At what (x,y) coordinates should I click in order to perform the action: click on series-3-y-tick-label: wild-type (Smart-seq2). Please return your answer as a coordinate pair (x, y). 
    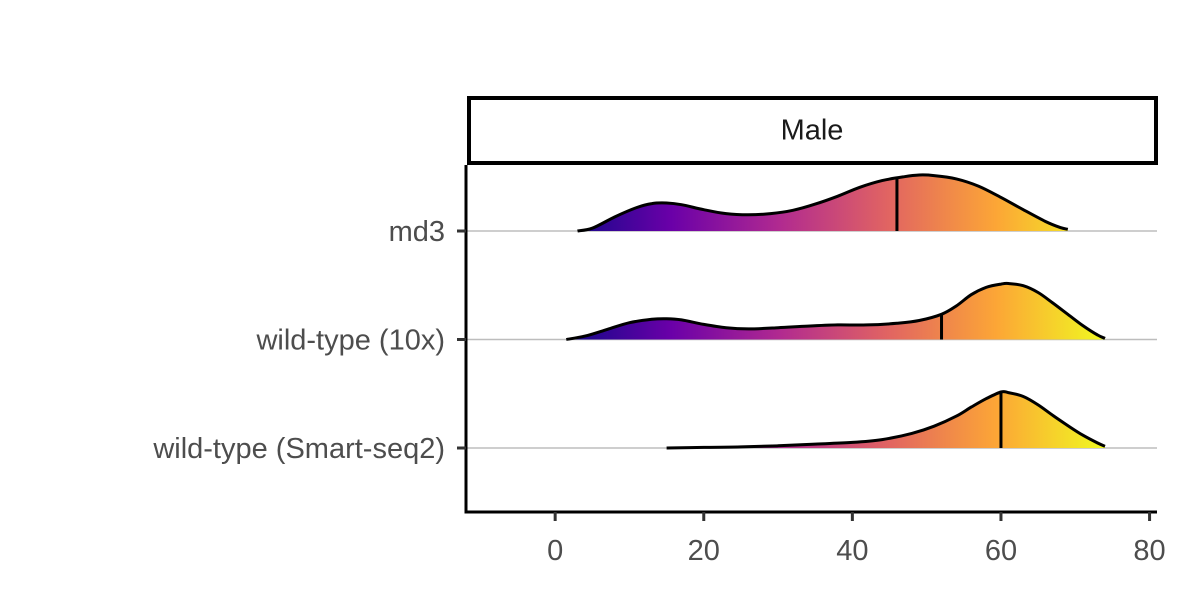
    Looking at the image, I should click on (298, 449).